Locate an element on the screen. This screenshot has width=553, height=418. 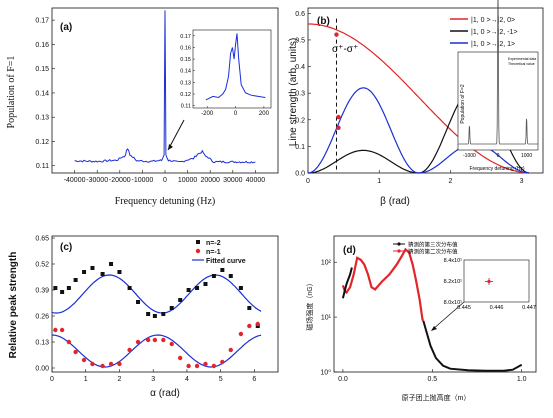
panel-a-xlabel: Frequency detuning (Hz) is located at coordinates (165, 201).